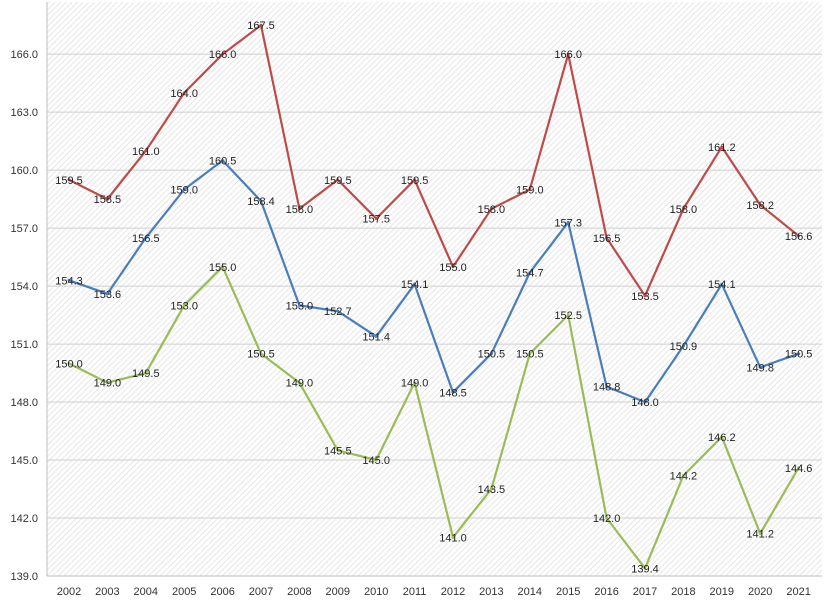 The image size is (826, 603). What do you see at coordinates (24, 113) in the screenshot?
I see `y-tick-label: 163.0` at bounding box center [24, 113].